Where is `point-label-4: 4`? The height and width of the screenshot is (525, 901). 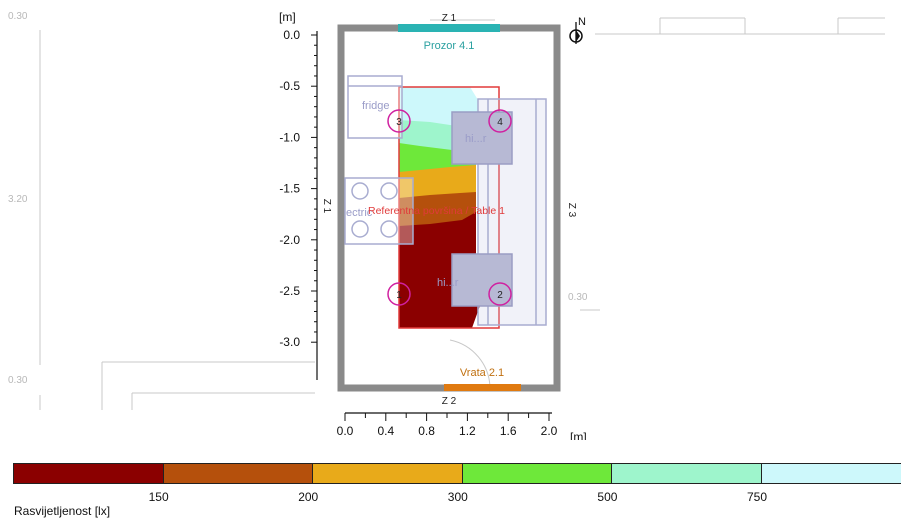 point-label-4: 4 is located at coordinates (500, 122).